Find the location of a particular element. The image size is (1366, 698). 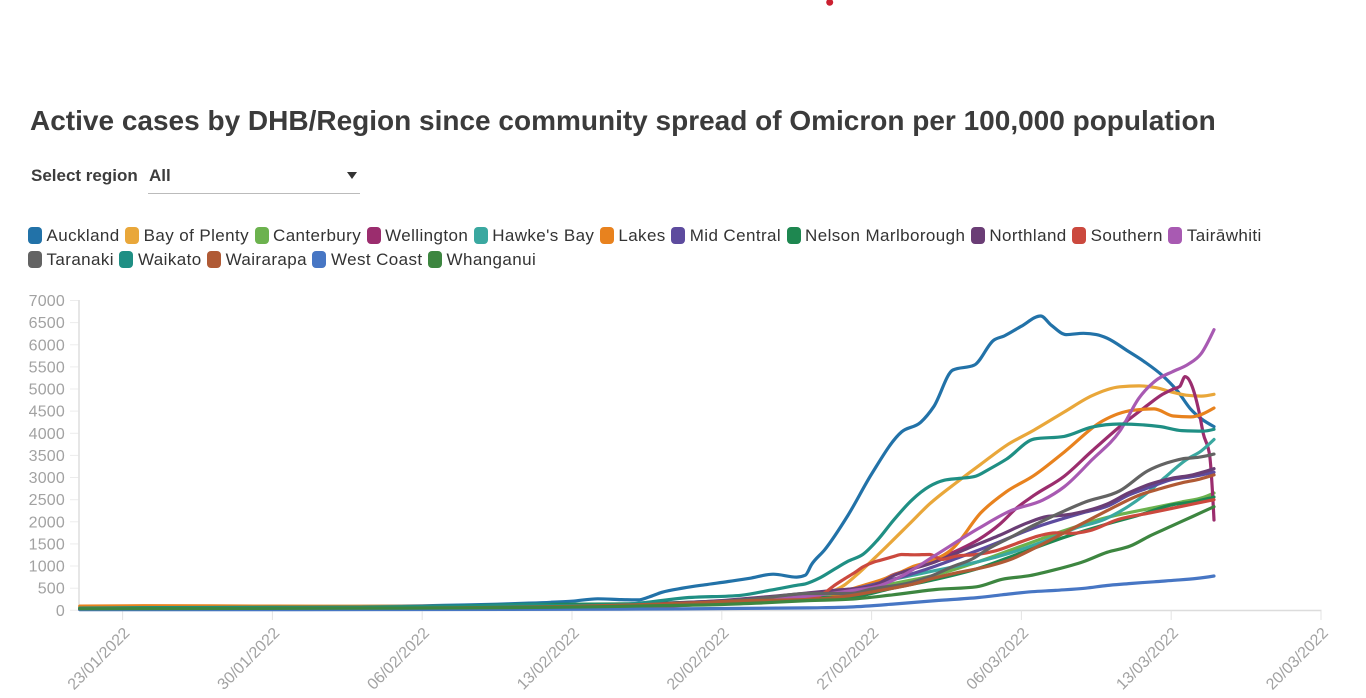

svg-text: 3500 is located at coordinates (47, 456).